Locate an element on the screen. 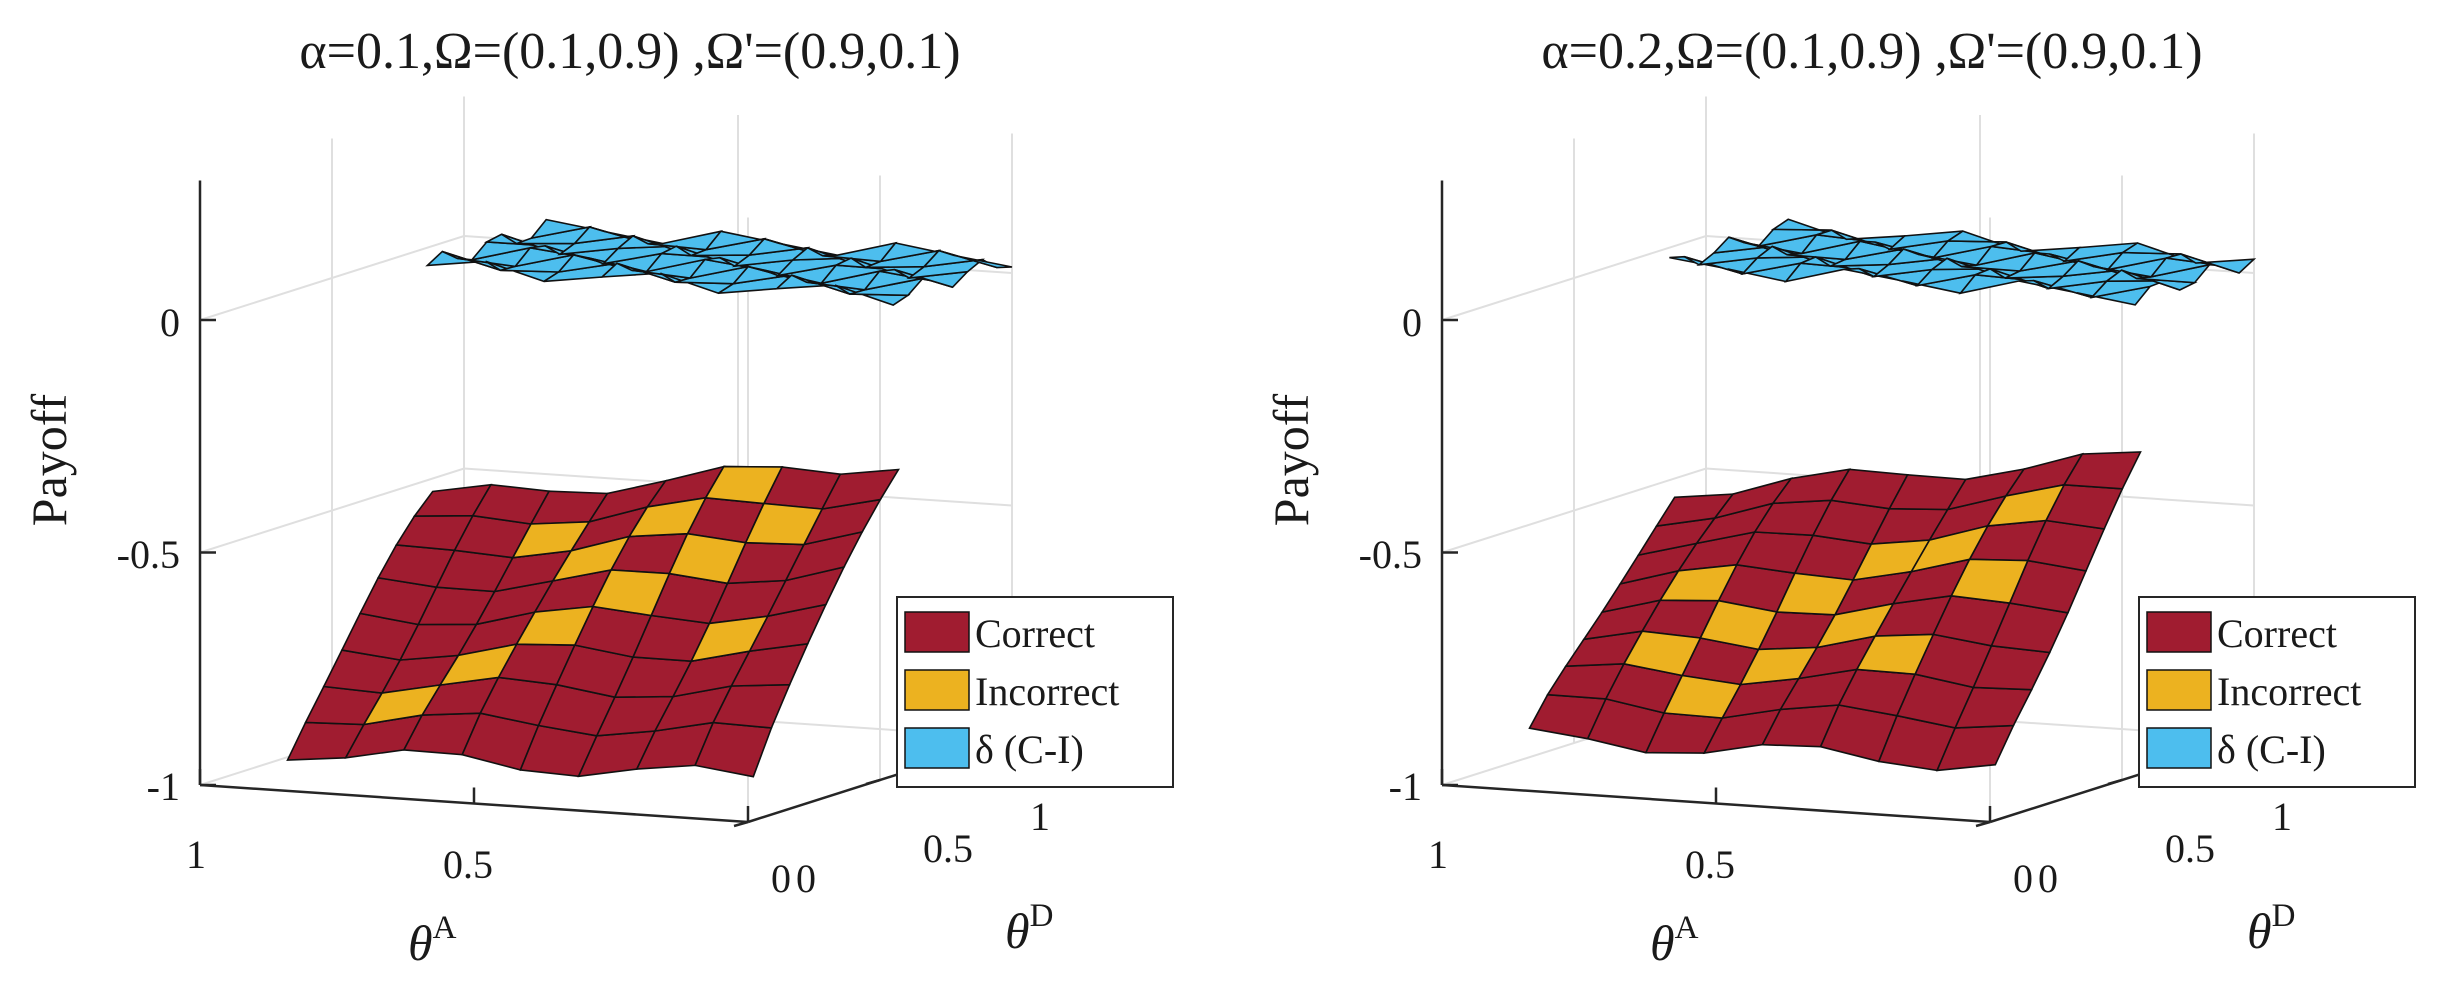 This screenshot has width=2448, height=1000. panel-title: α=0.2,Ω=(0.1,0.9) ,Ω'=(0.9,0.1) is located at coordinates (1871, 51).